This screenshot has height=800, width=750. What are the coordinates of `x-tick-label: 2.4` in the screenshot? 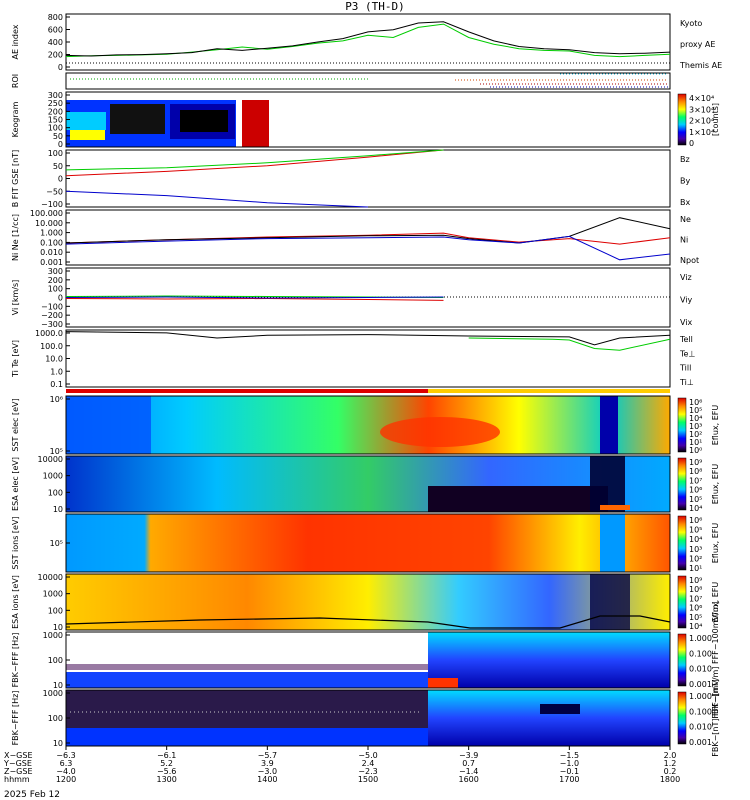 It's located at (368, 763).